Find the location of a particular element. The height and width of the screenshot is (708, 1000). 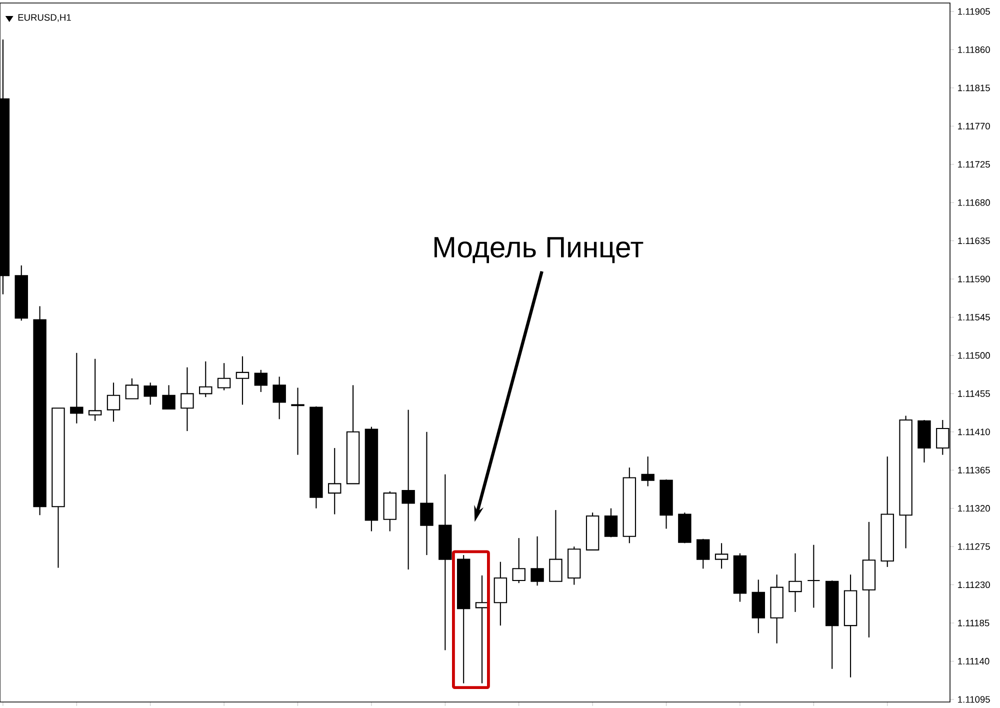

y-tick-label: 1.11140 is located at coordinates (974, 661).